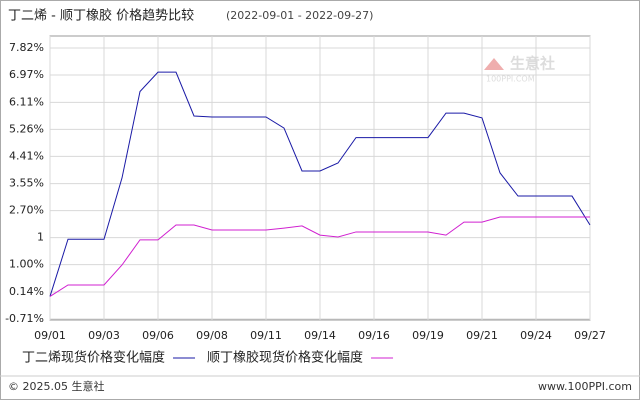 The height and width of the screenshot is (400, 640). What do you see at coordinates (26, 101) in the screenshot?
I see `y-tick-label: 6.11%` at bounding box center [26, 101].